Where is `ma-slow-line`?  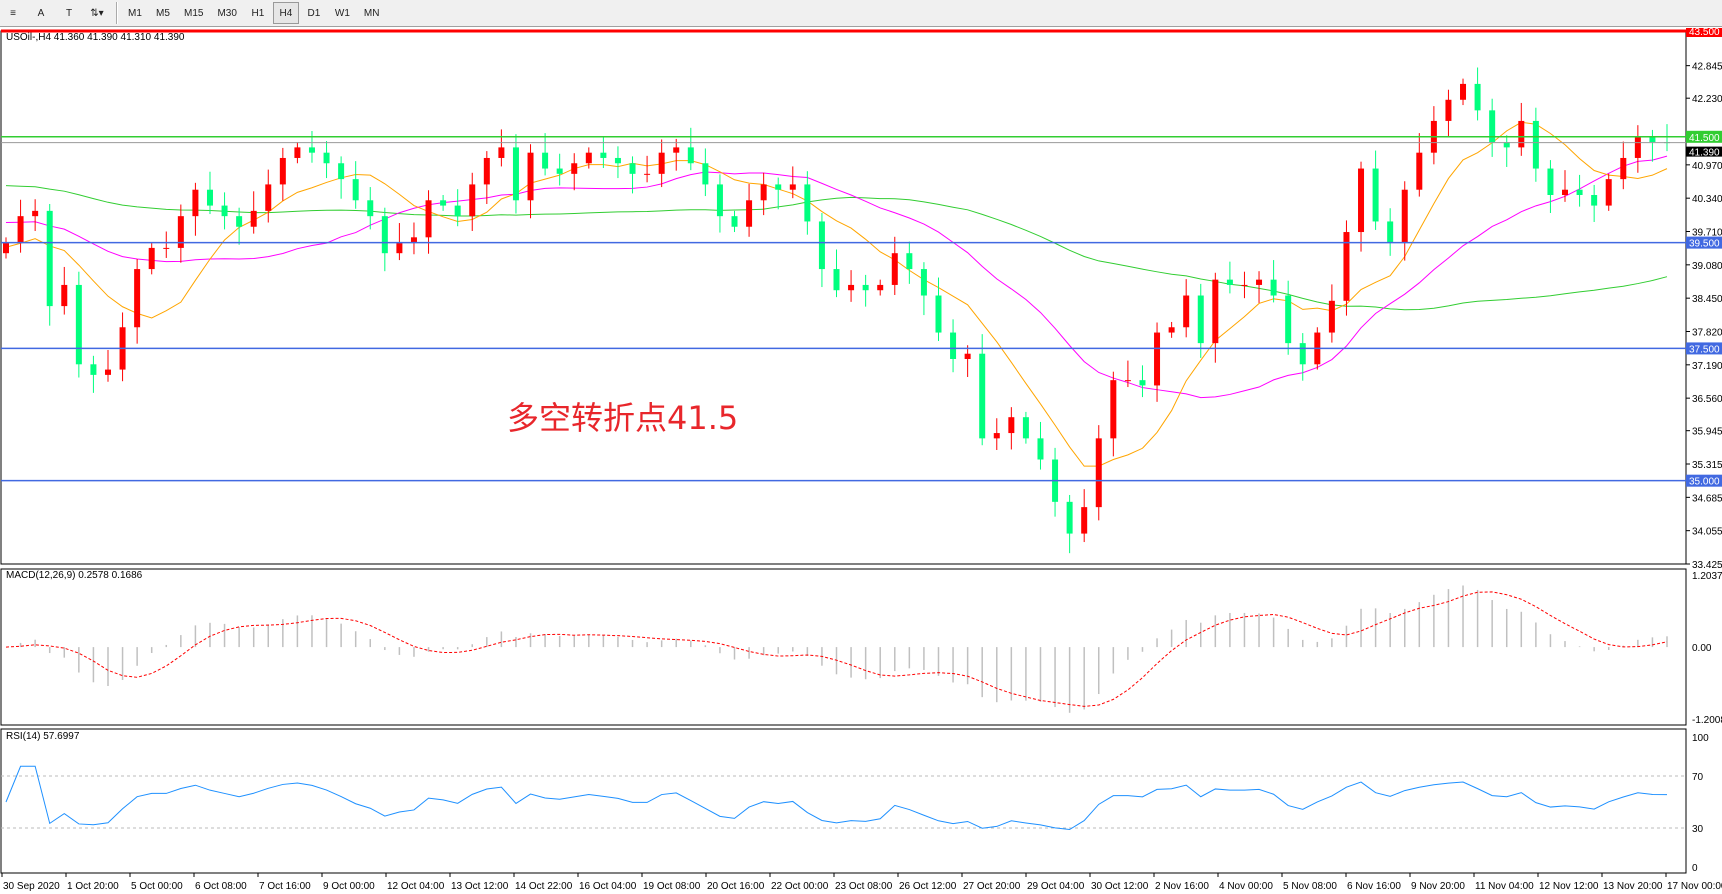 ma-slow-line is located at coordinates (836, 248).